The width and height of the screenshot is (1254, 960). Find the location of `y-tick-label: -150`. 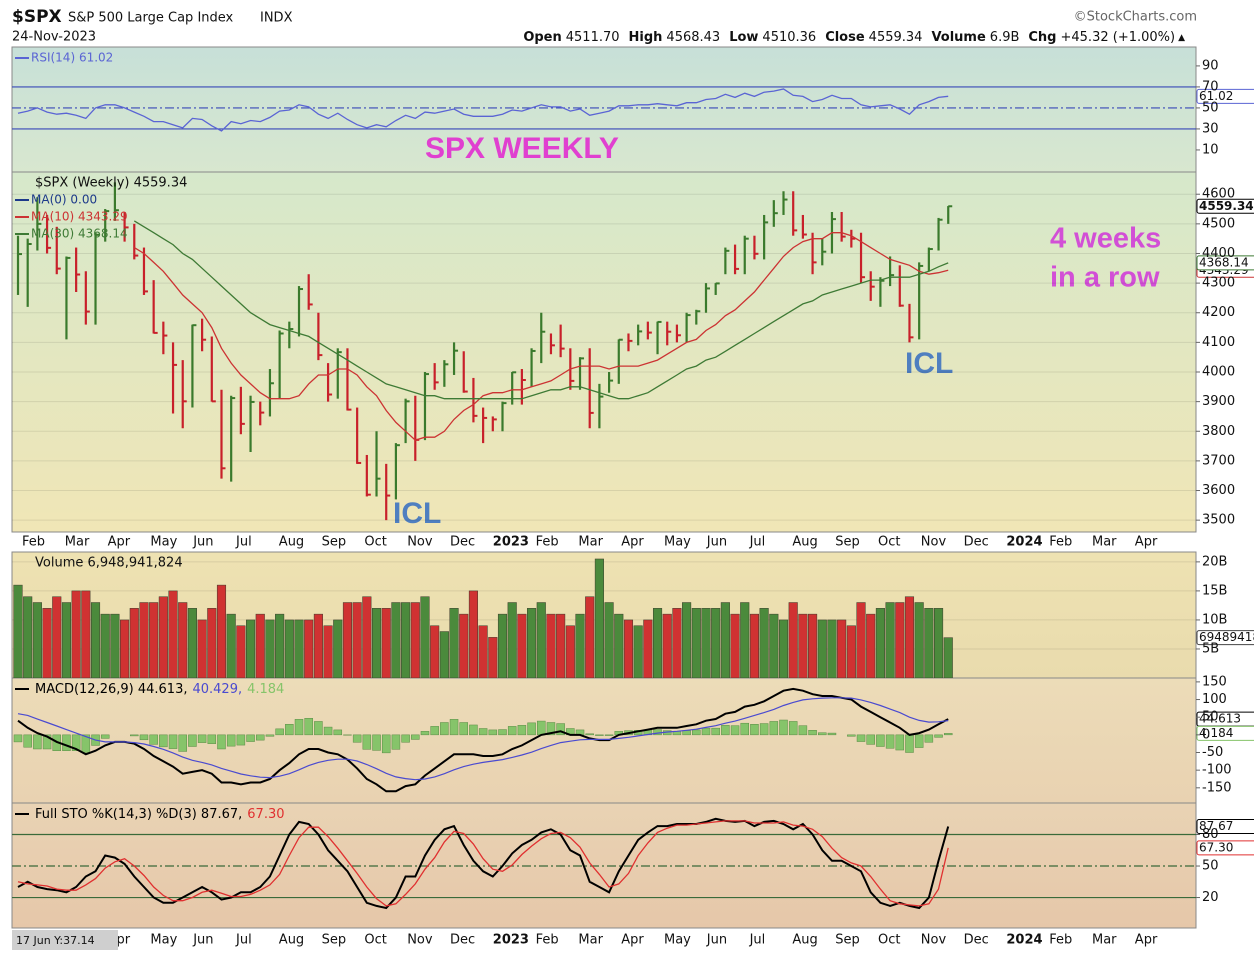

y-tick-label: -150 is located at coordinates (1217, 787).